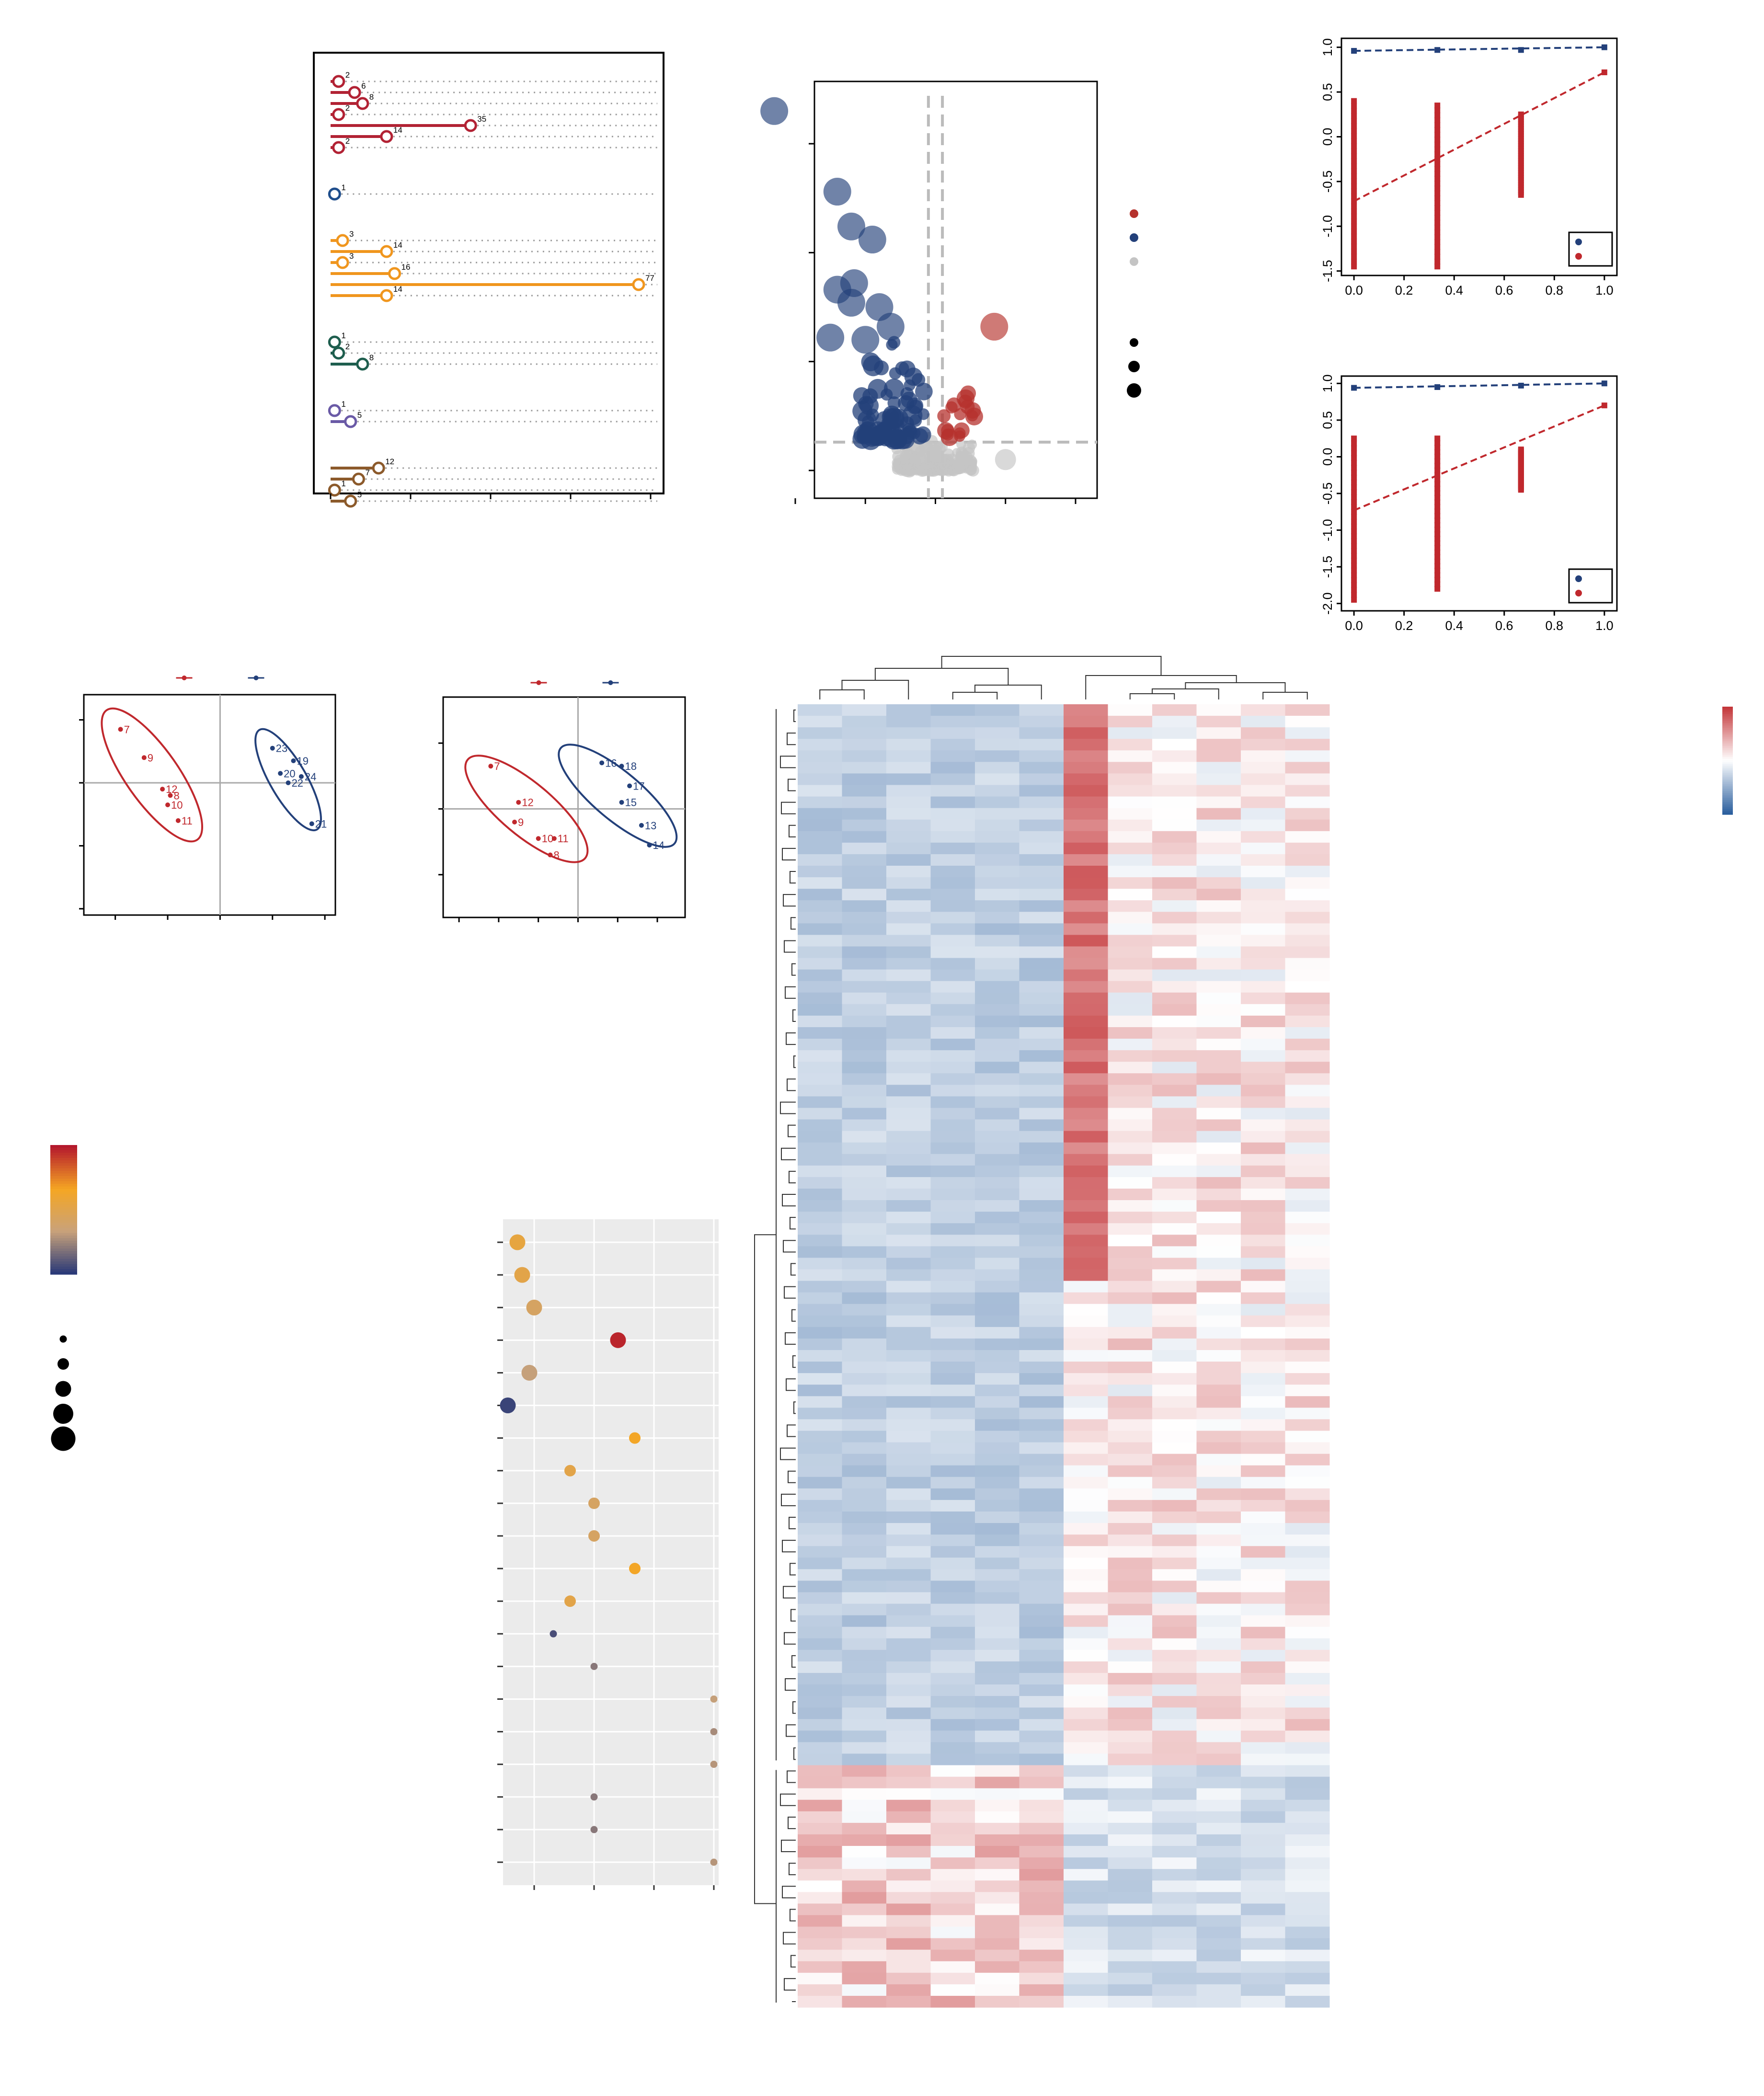 The height and width of the screenshot is (2096, 1764). What do you see at coordinates (936, 459) in the screenshot?
I see `nodiff-point` at bounding box center [936, 459].